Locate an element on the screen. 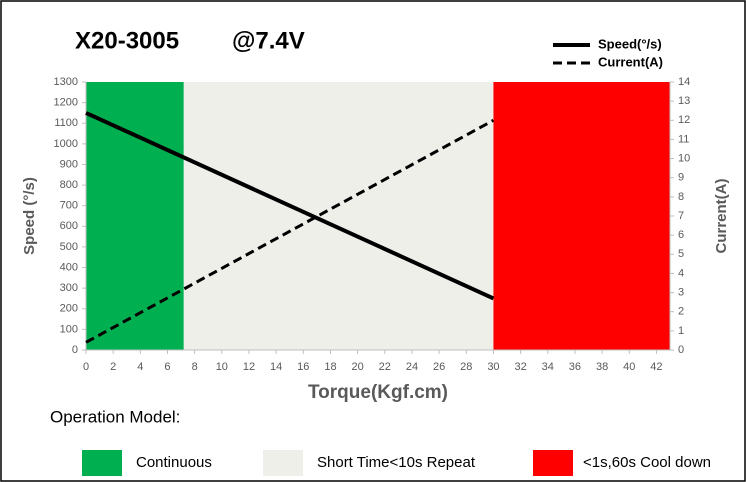 This screenshot has width=746, height=482. y-tick-label: 300 is located at coordinates (69, 288).